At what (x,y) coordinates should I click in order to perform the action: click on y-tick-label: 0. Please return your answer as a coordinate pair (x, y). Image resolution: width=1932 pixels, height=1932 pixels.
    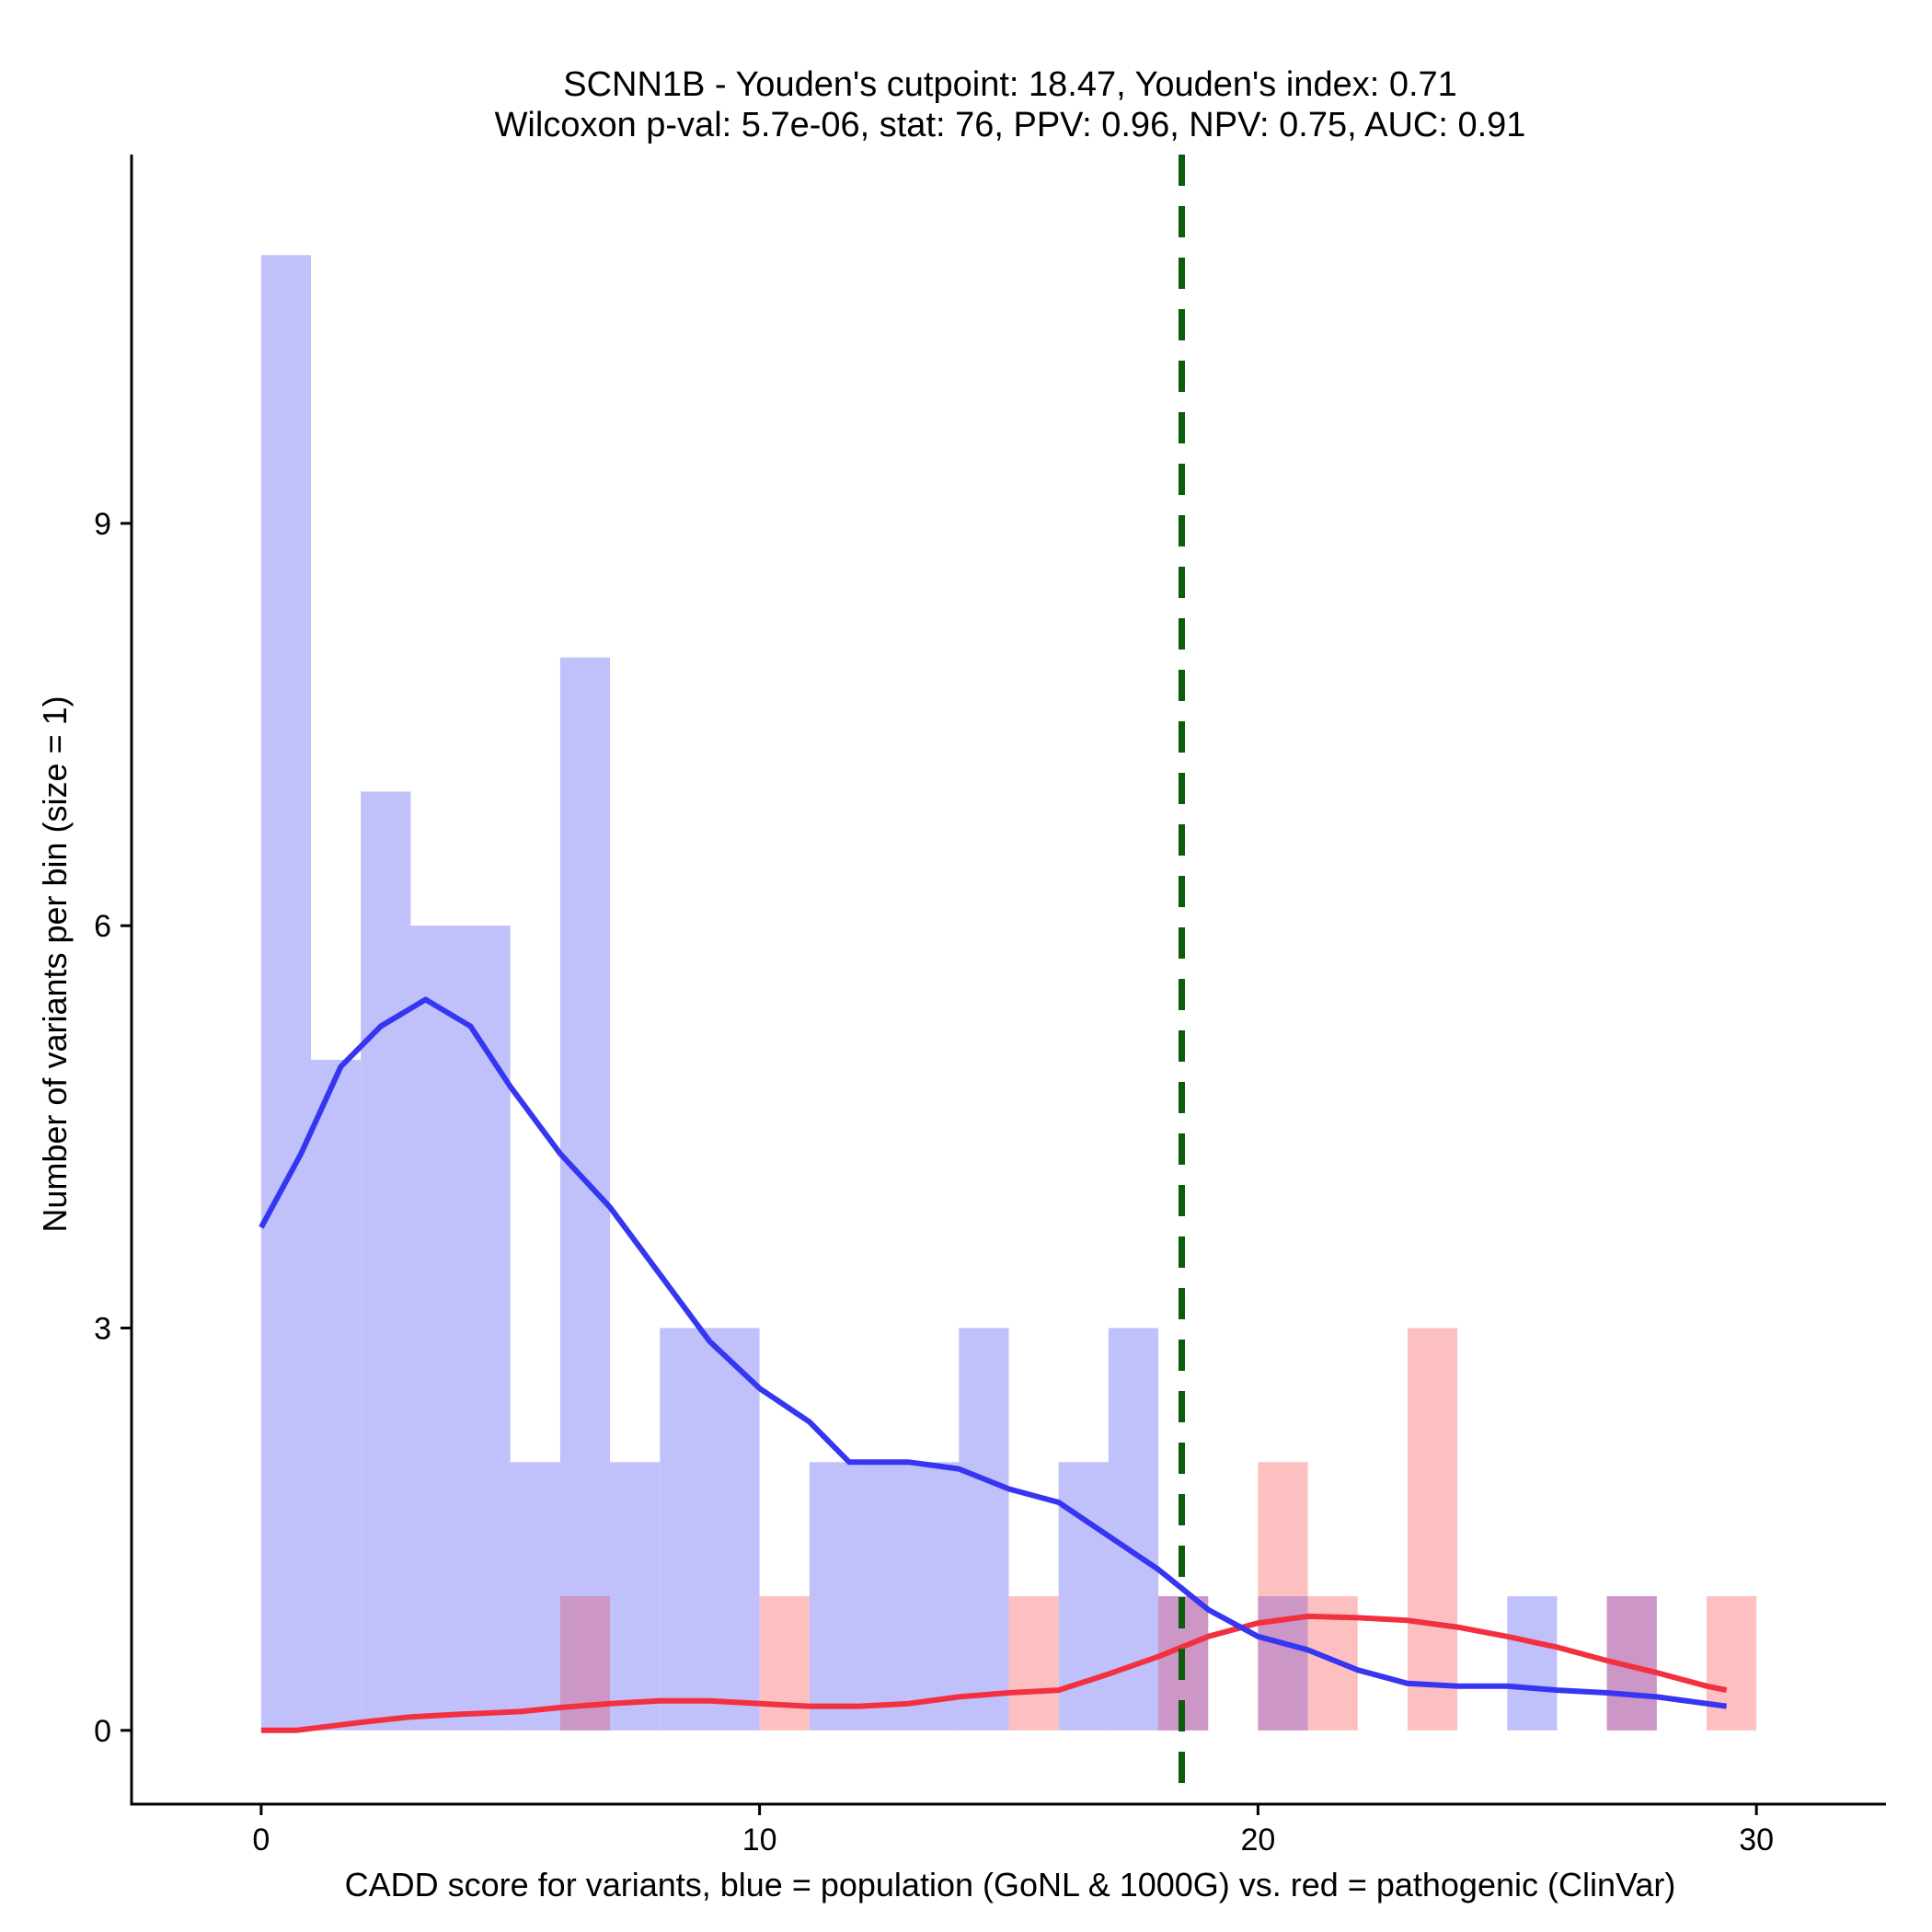
    Looking at the image, I should click on (102, 1731).